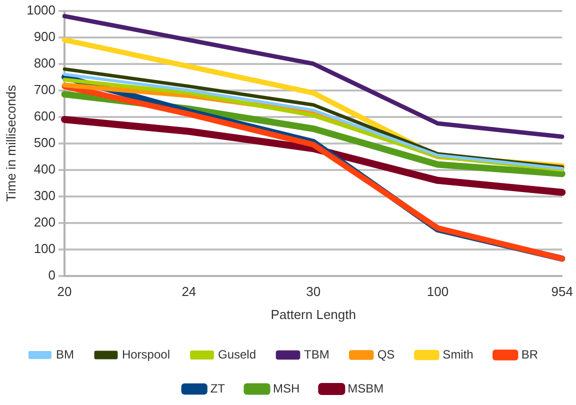 Image resolution: width=576 pixels, height=405 pixels. Describe the element at coordinates (146, 354) in the screenshot. I see `legend-label: Horspool` at that location.